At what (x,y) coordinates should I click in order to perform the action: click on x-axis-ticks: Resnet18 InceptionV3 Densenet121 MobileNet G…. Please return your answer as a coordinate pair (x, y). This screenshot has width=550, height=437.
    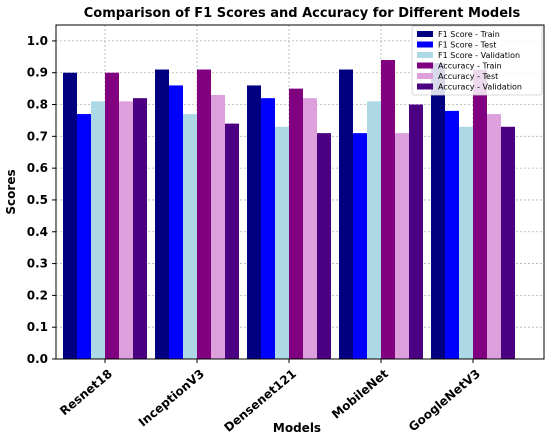
    Looking at the image, I should click on (270, 397).